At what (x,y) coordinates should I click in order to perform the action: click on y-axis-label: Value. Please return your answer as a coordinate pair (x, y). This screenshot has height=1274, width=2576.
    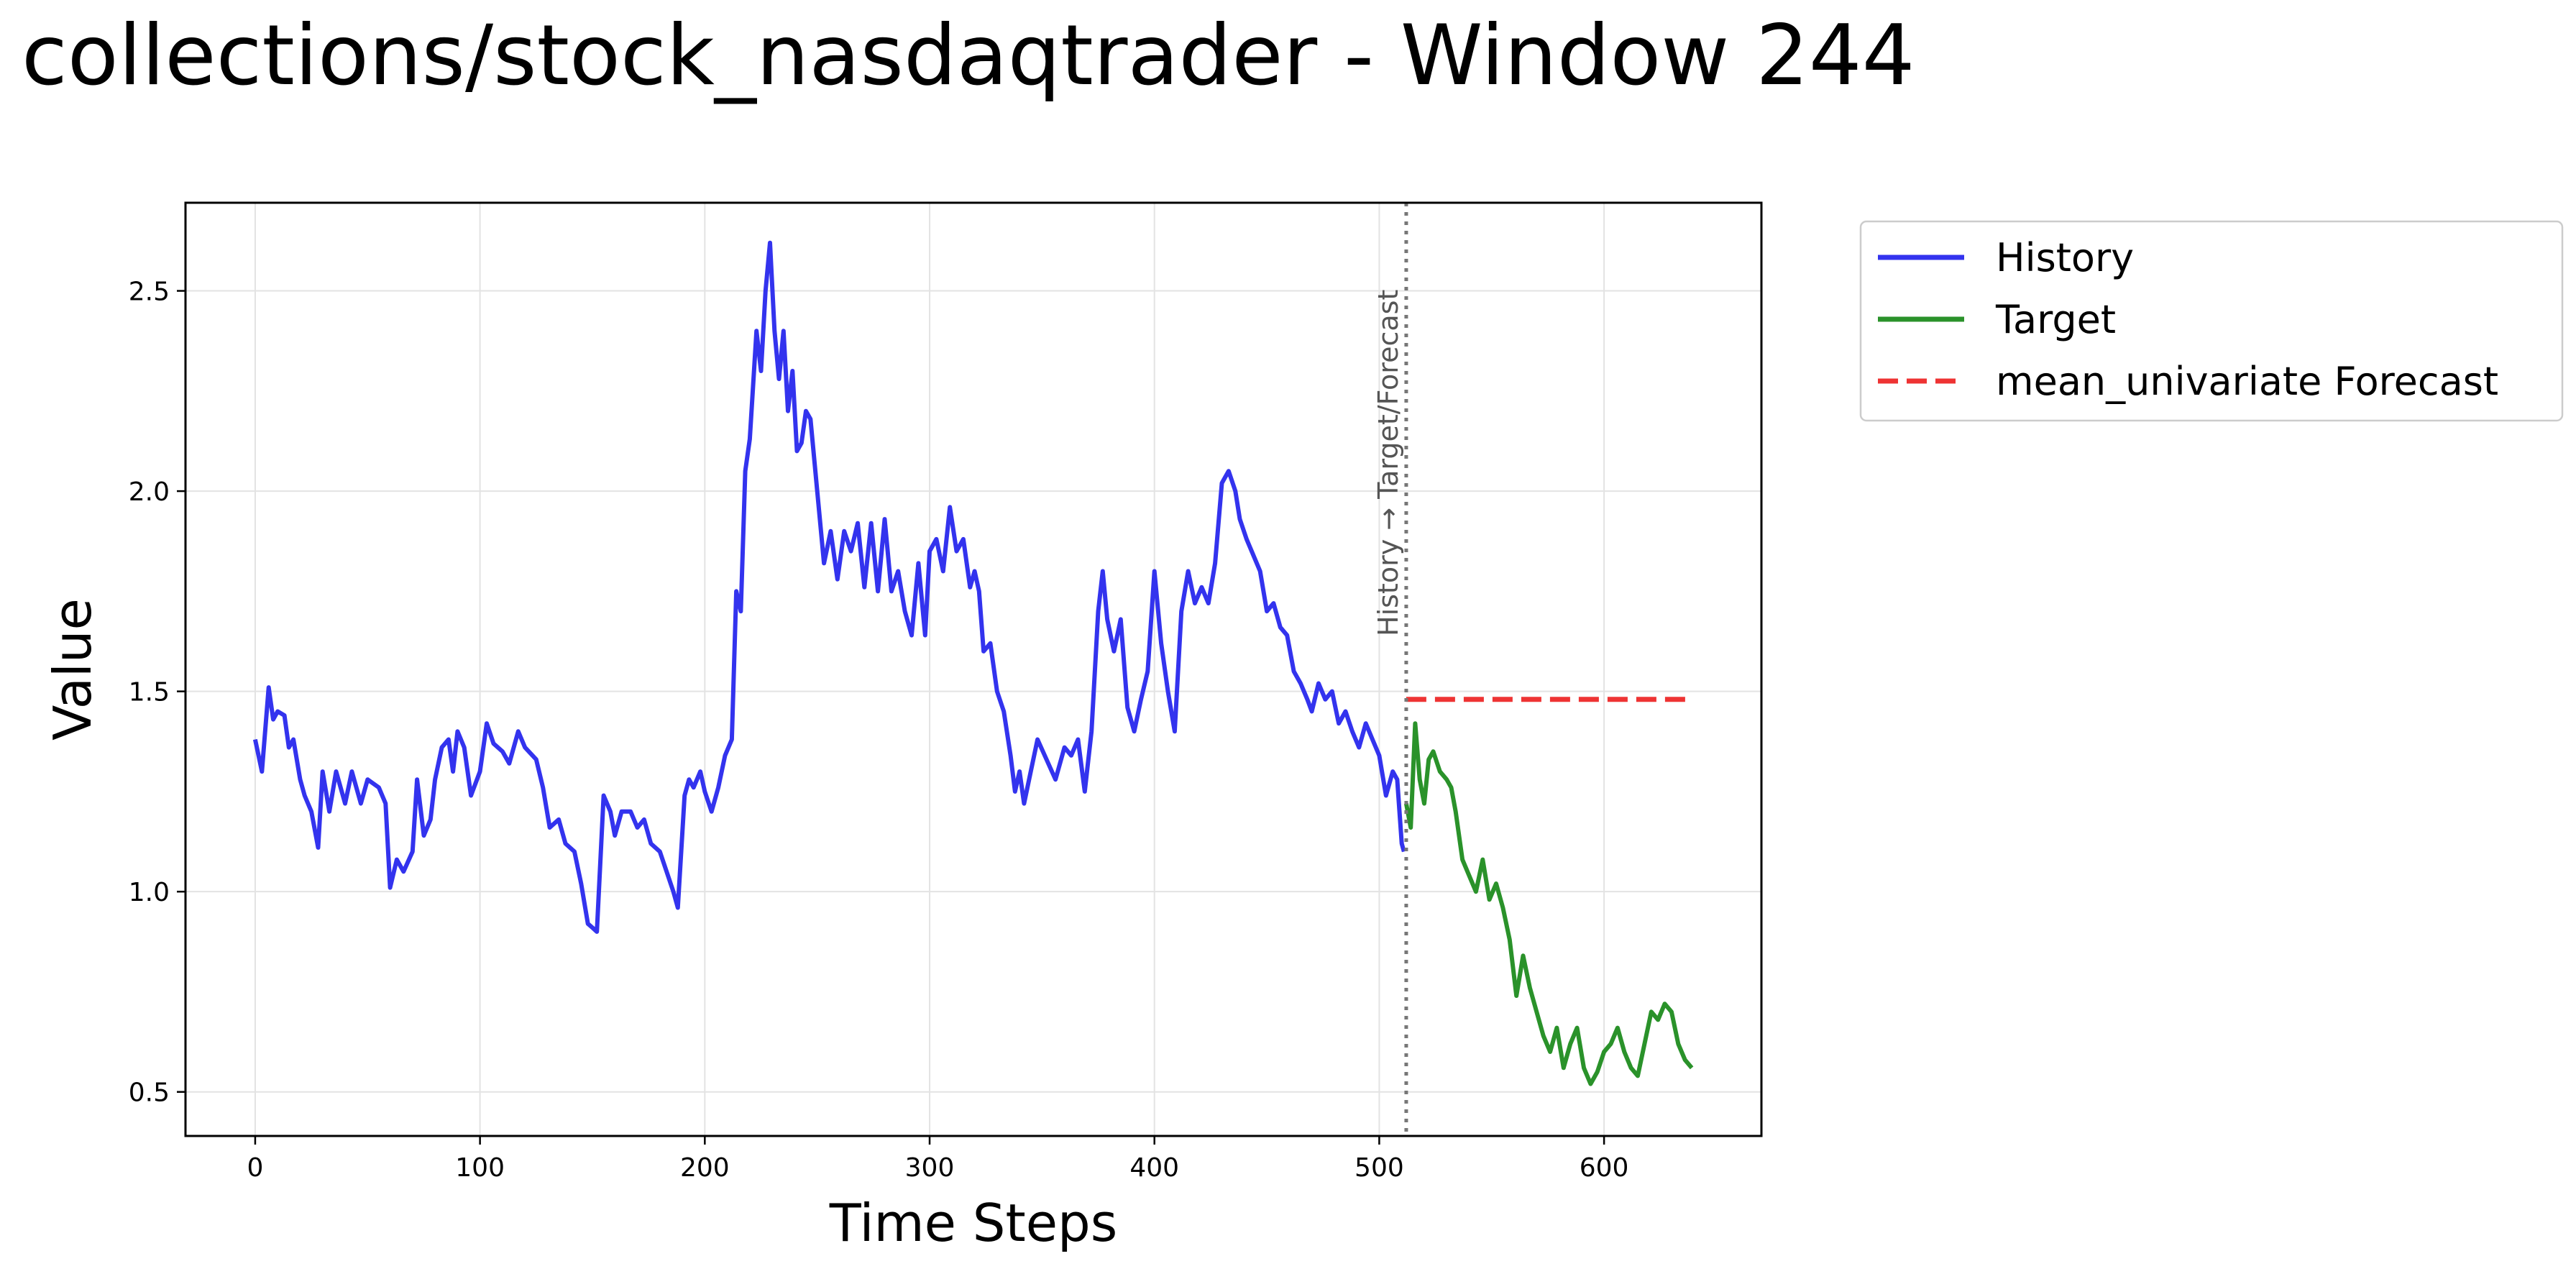
    Looking at the image, I should click on (72, 669).